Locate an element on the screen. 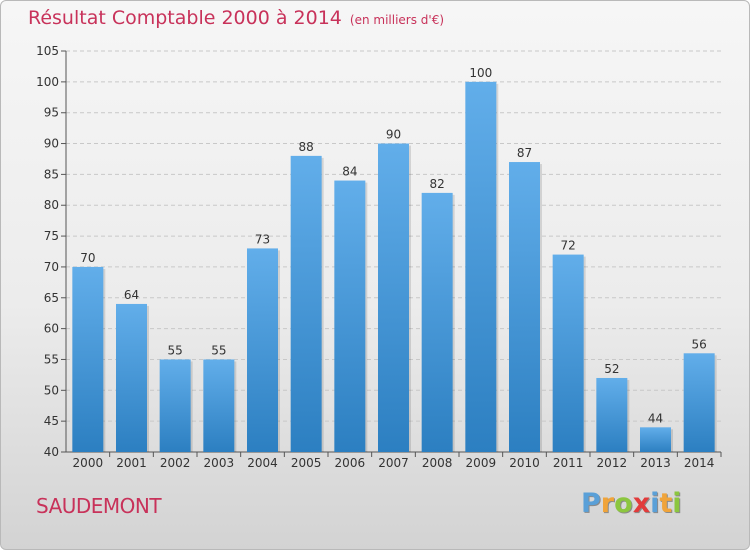 The width and height of the screenshot is (750, 550). x-tick-label-2002: 2002 is located at coordinates (175, 463).